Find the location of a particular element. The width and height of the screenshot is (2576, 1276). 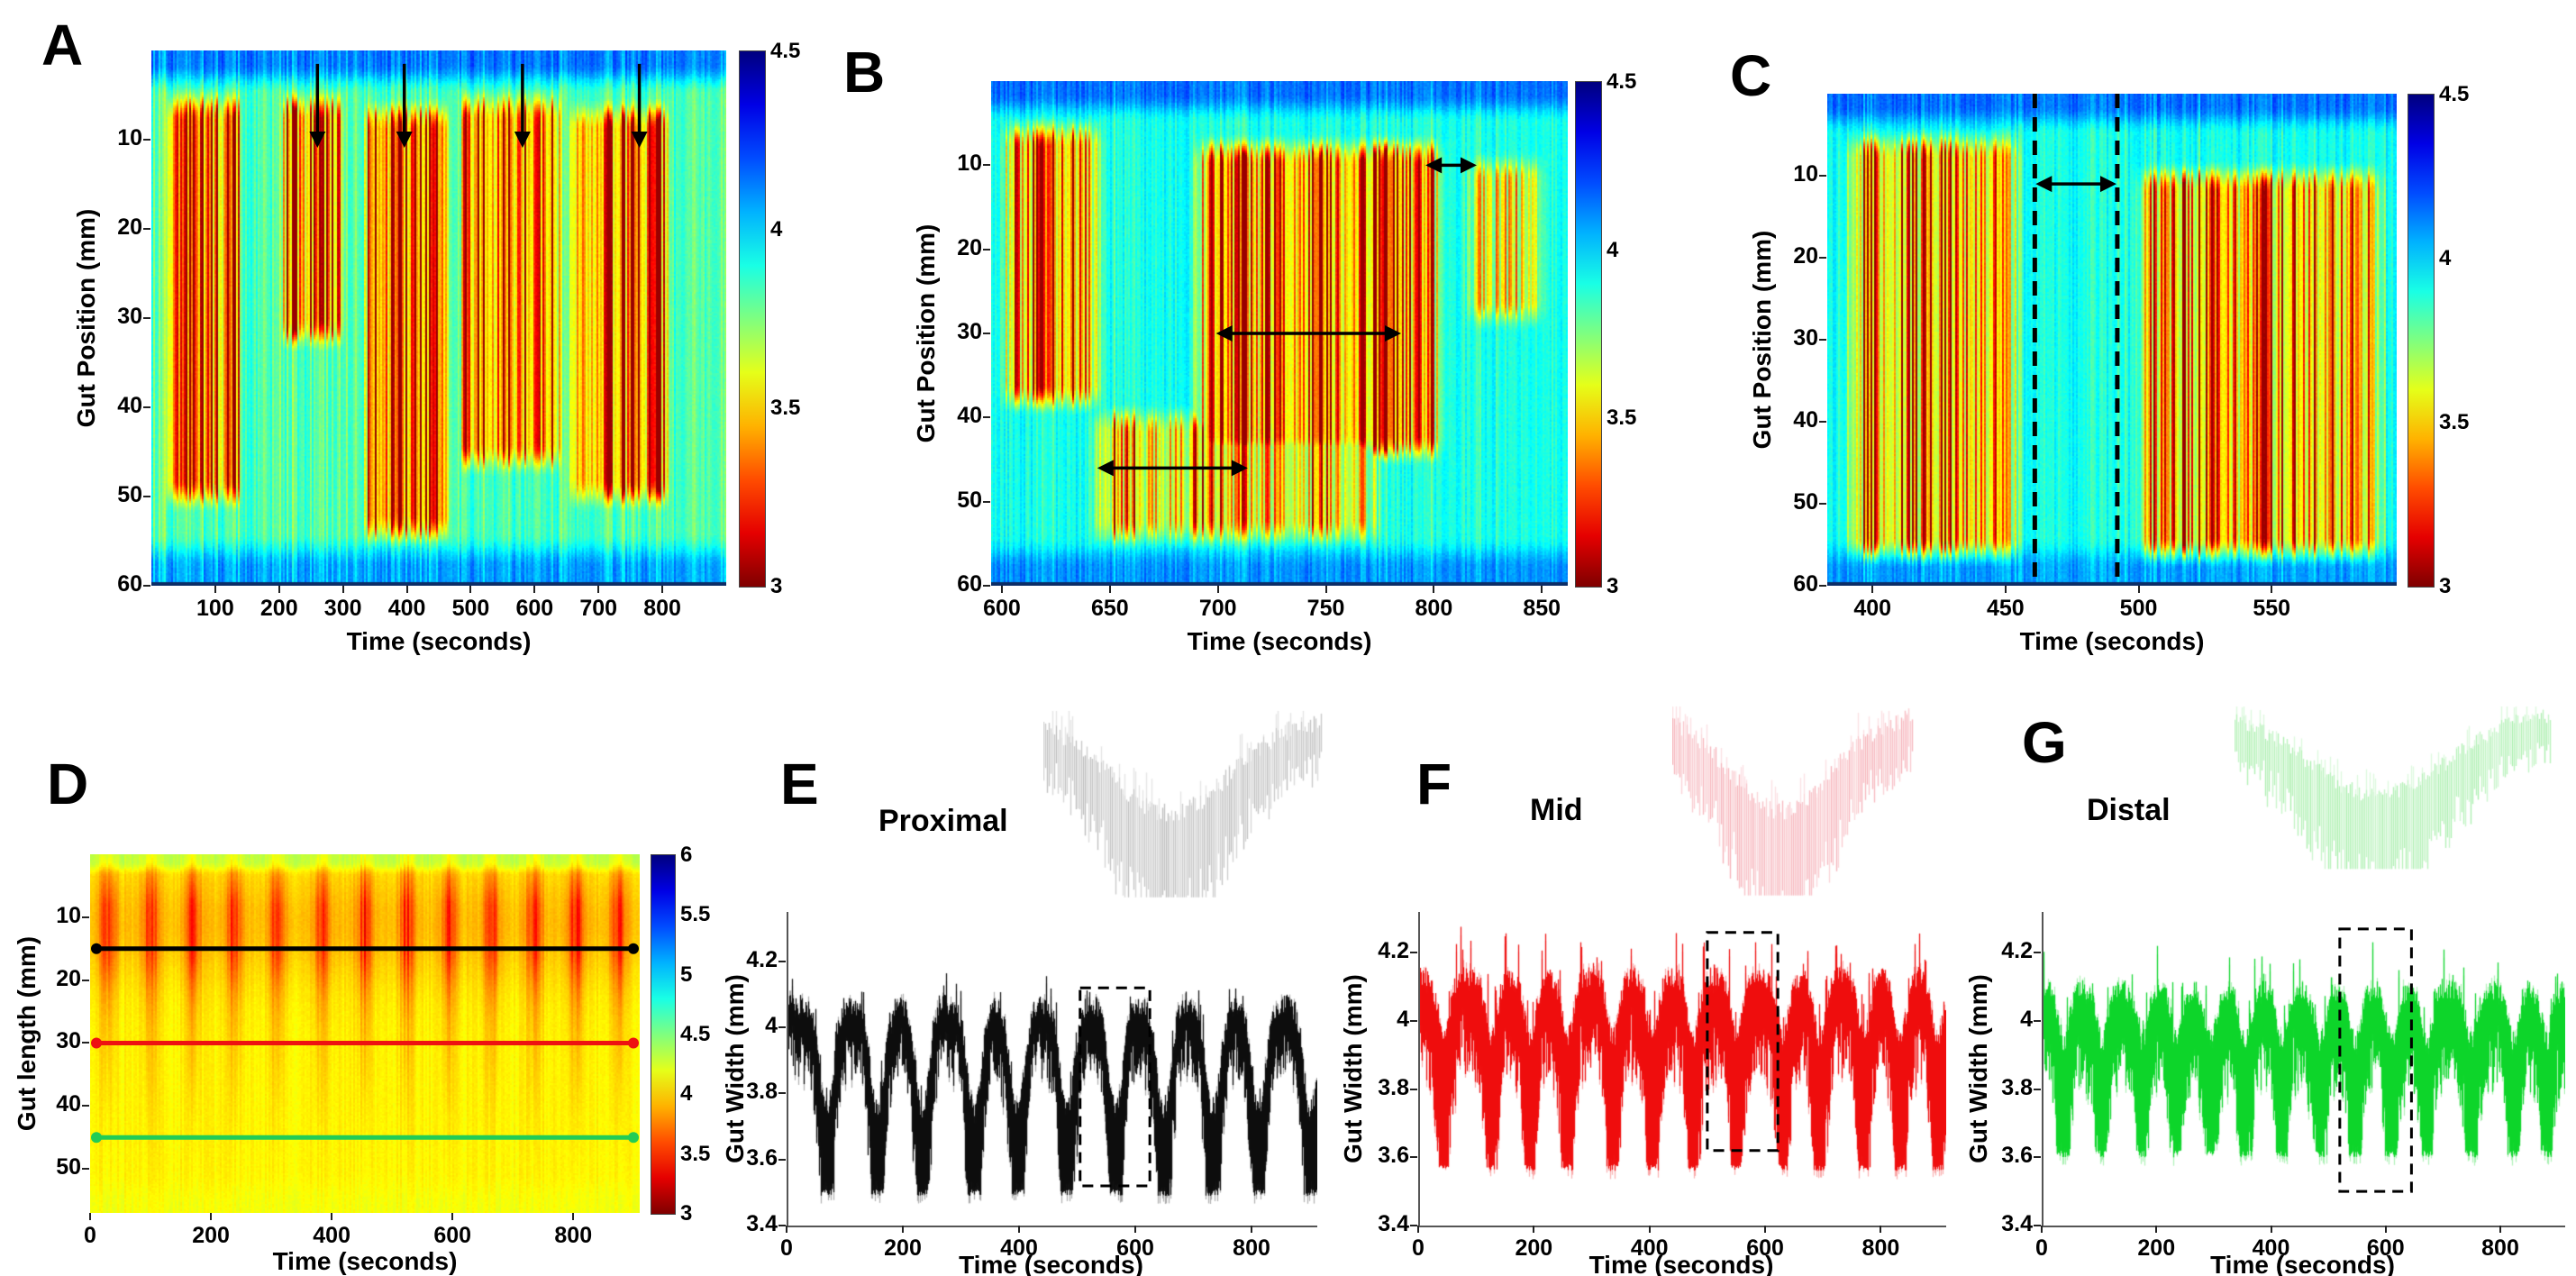

double-arrow-head-right is located at coordinates (1468, 165).